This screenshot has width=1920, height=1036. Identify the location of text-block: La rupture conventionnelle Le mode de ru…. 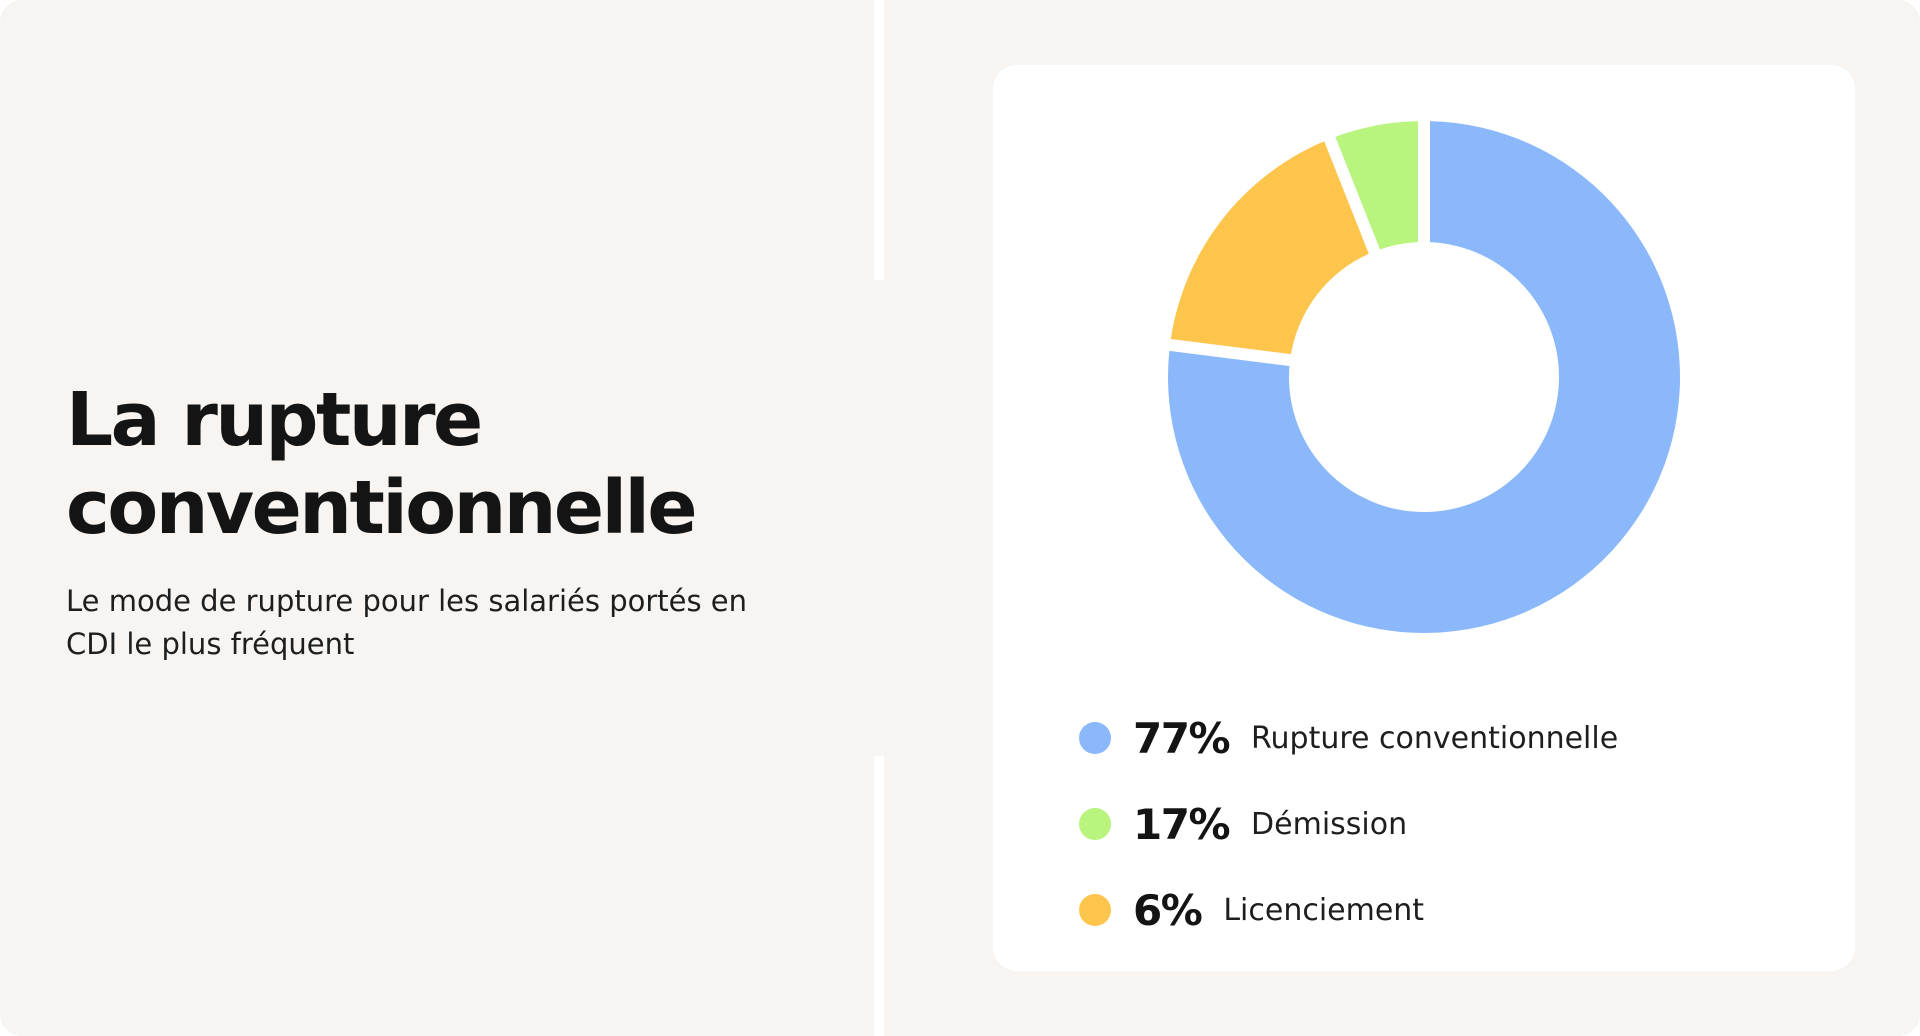
(446, 521).